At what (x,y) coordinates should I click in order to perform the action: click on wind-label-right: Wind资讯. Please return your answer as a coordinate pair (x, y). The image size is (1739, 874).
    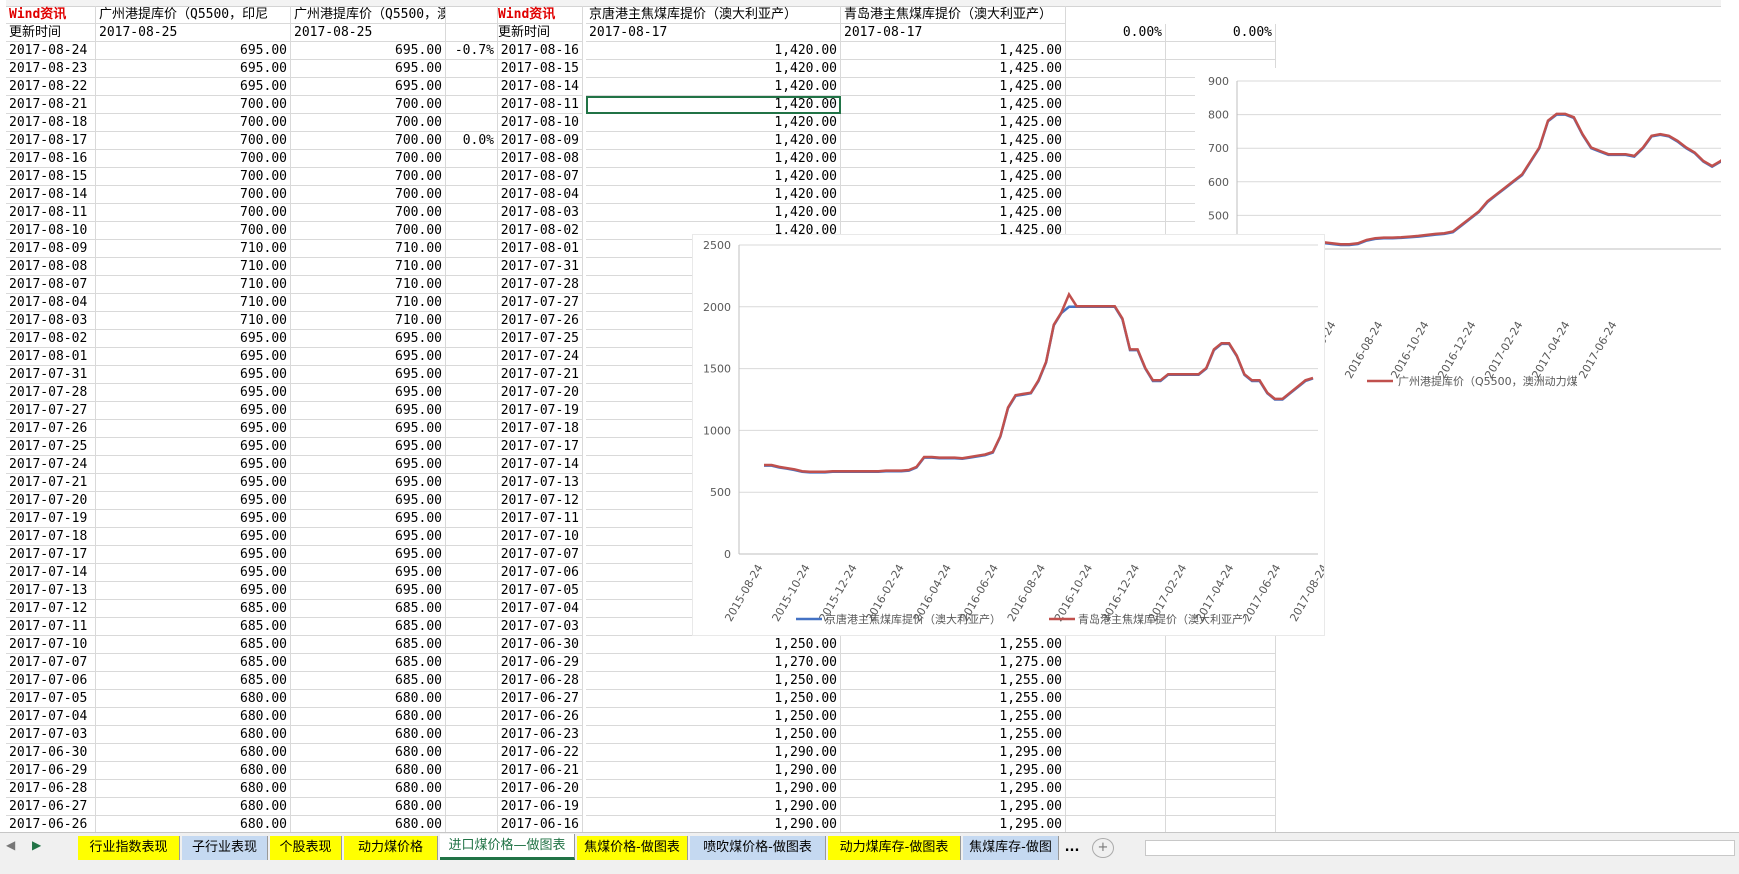
    Looking at the image, I should click on (539, 15).